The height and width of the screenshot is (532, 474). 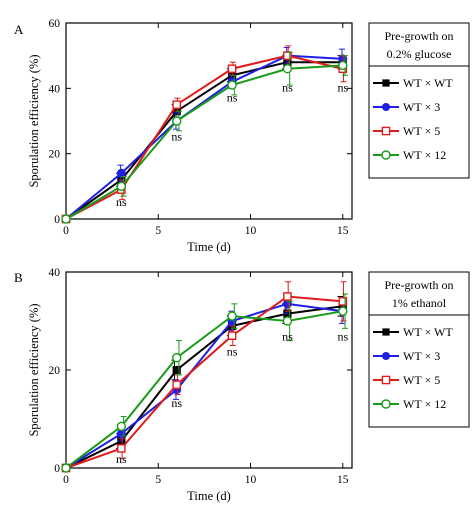 I want to click on legend-title: 0.2% glucose, so click(x=419, y=54).